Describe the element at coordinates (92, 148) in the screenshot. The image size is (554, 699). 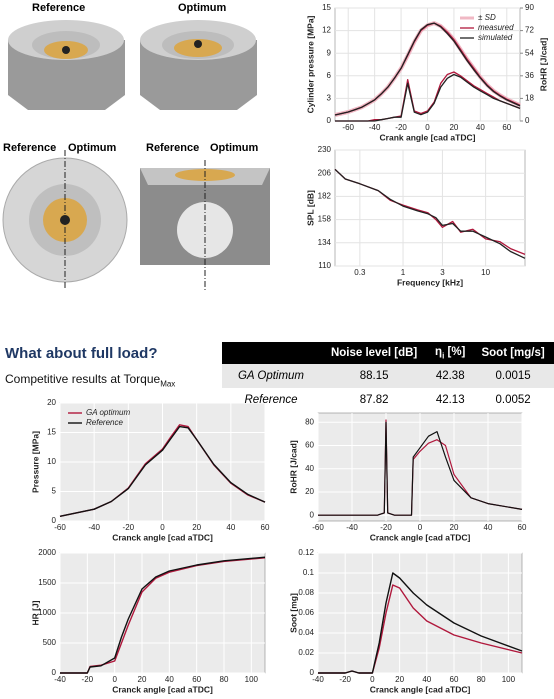
I see `image-label: Optimum` at that location.